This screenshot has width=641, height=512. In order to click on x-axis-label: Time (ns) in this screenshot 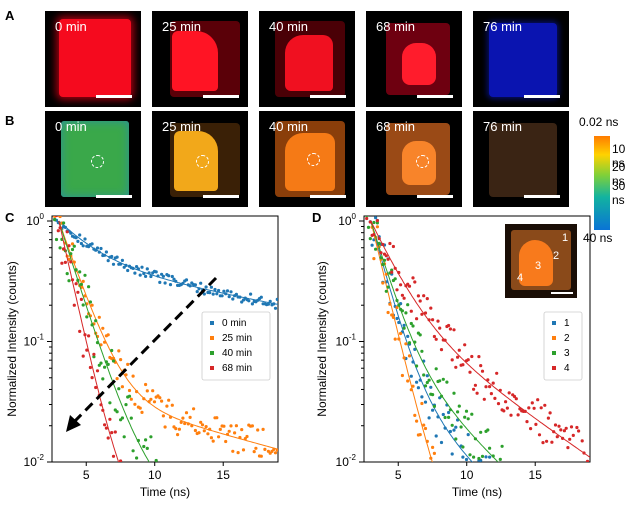, I will do `click(477, 492)`.